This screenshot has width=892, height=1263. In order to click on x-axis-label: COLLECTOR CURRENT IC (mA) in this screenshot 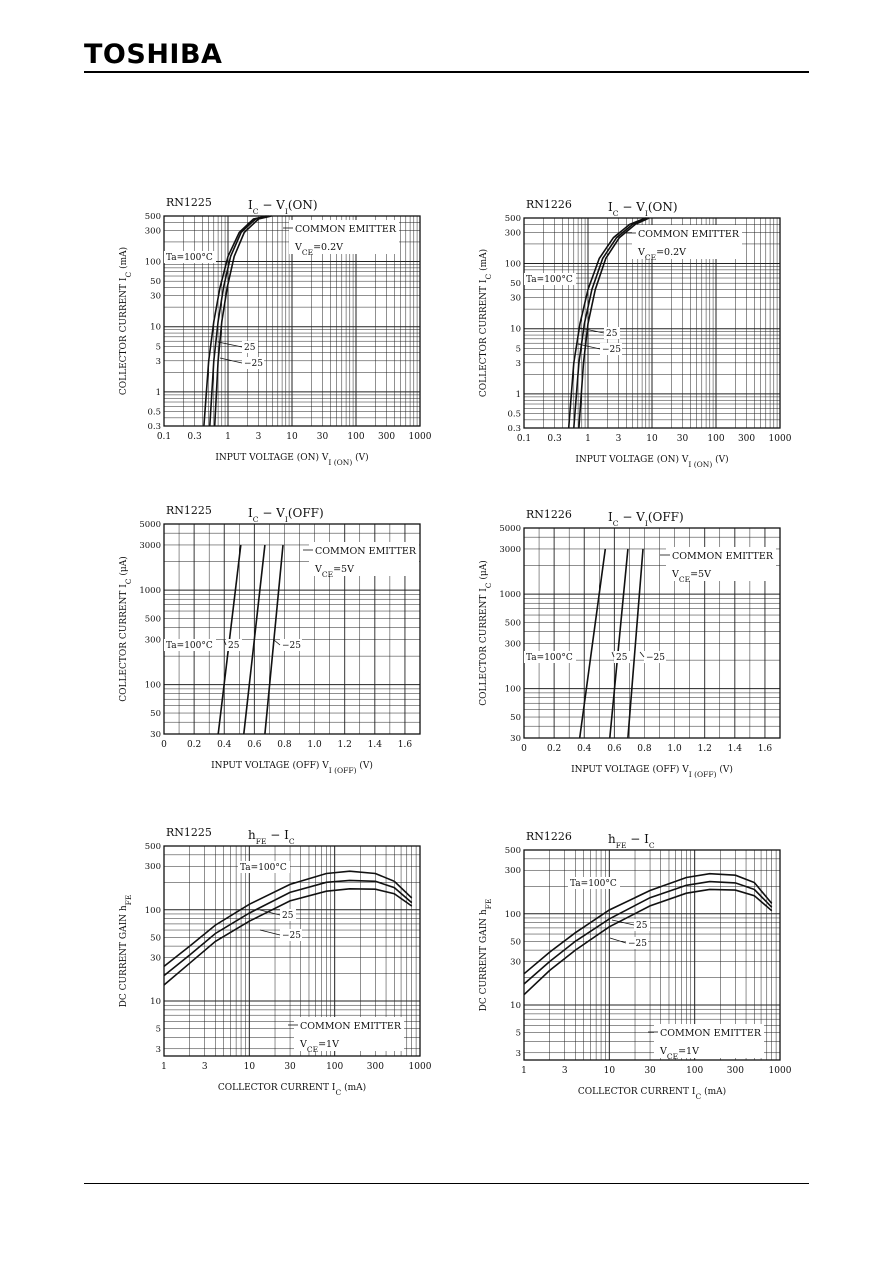, I will do `click(292, 1089)`.